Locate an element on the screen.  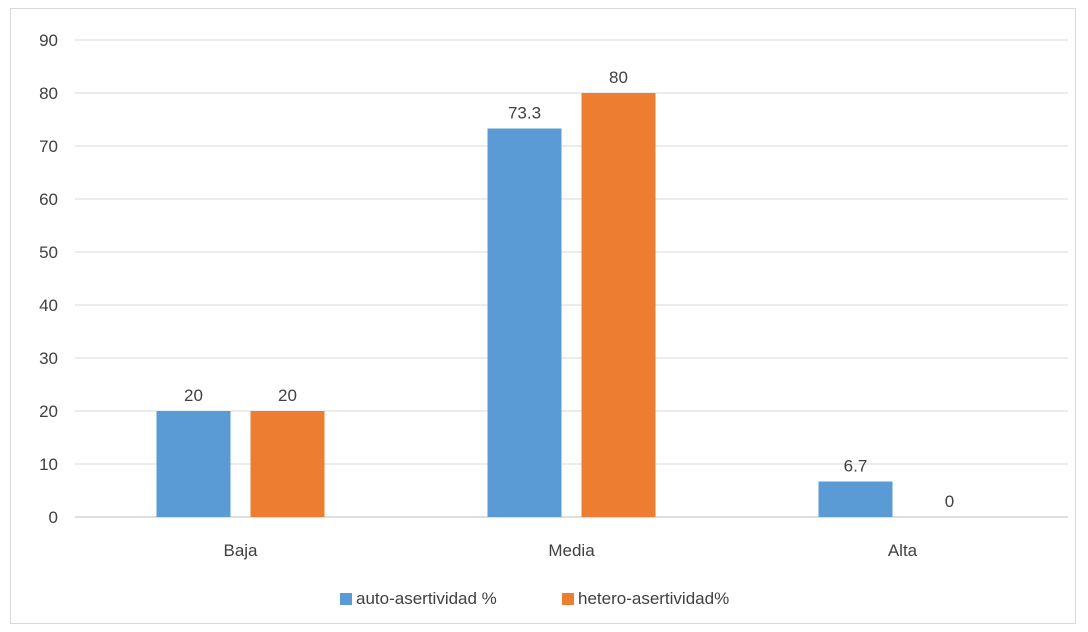
data-label: 80 is located at coordinates (618, 77).